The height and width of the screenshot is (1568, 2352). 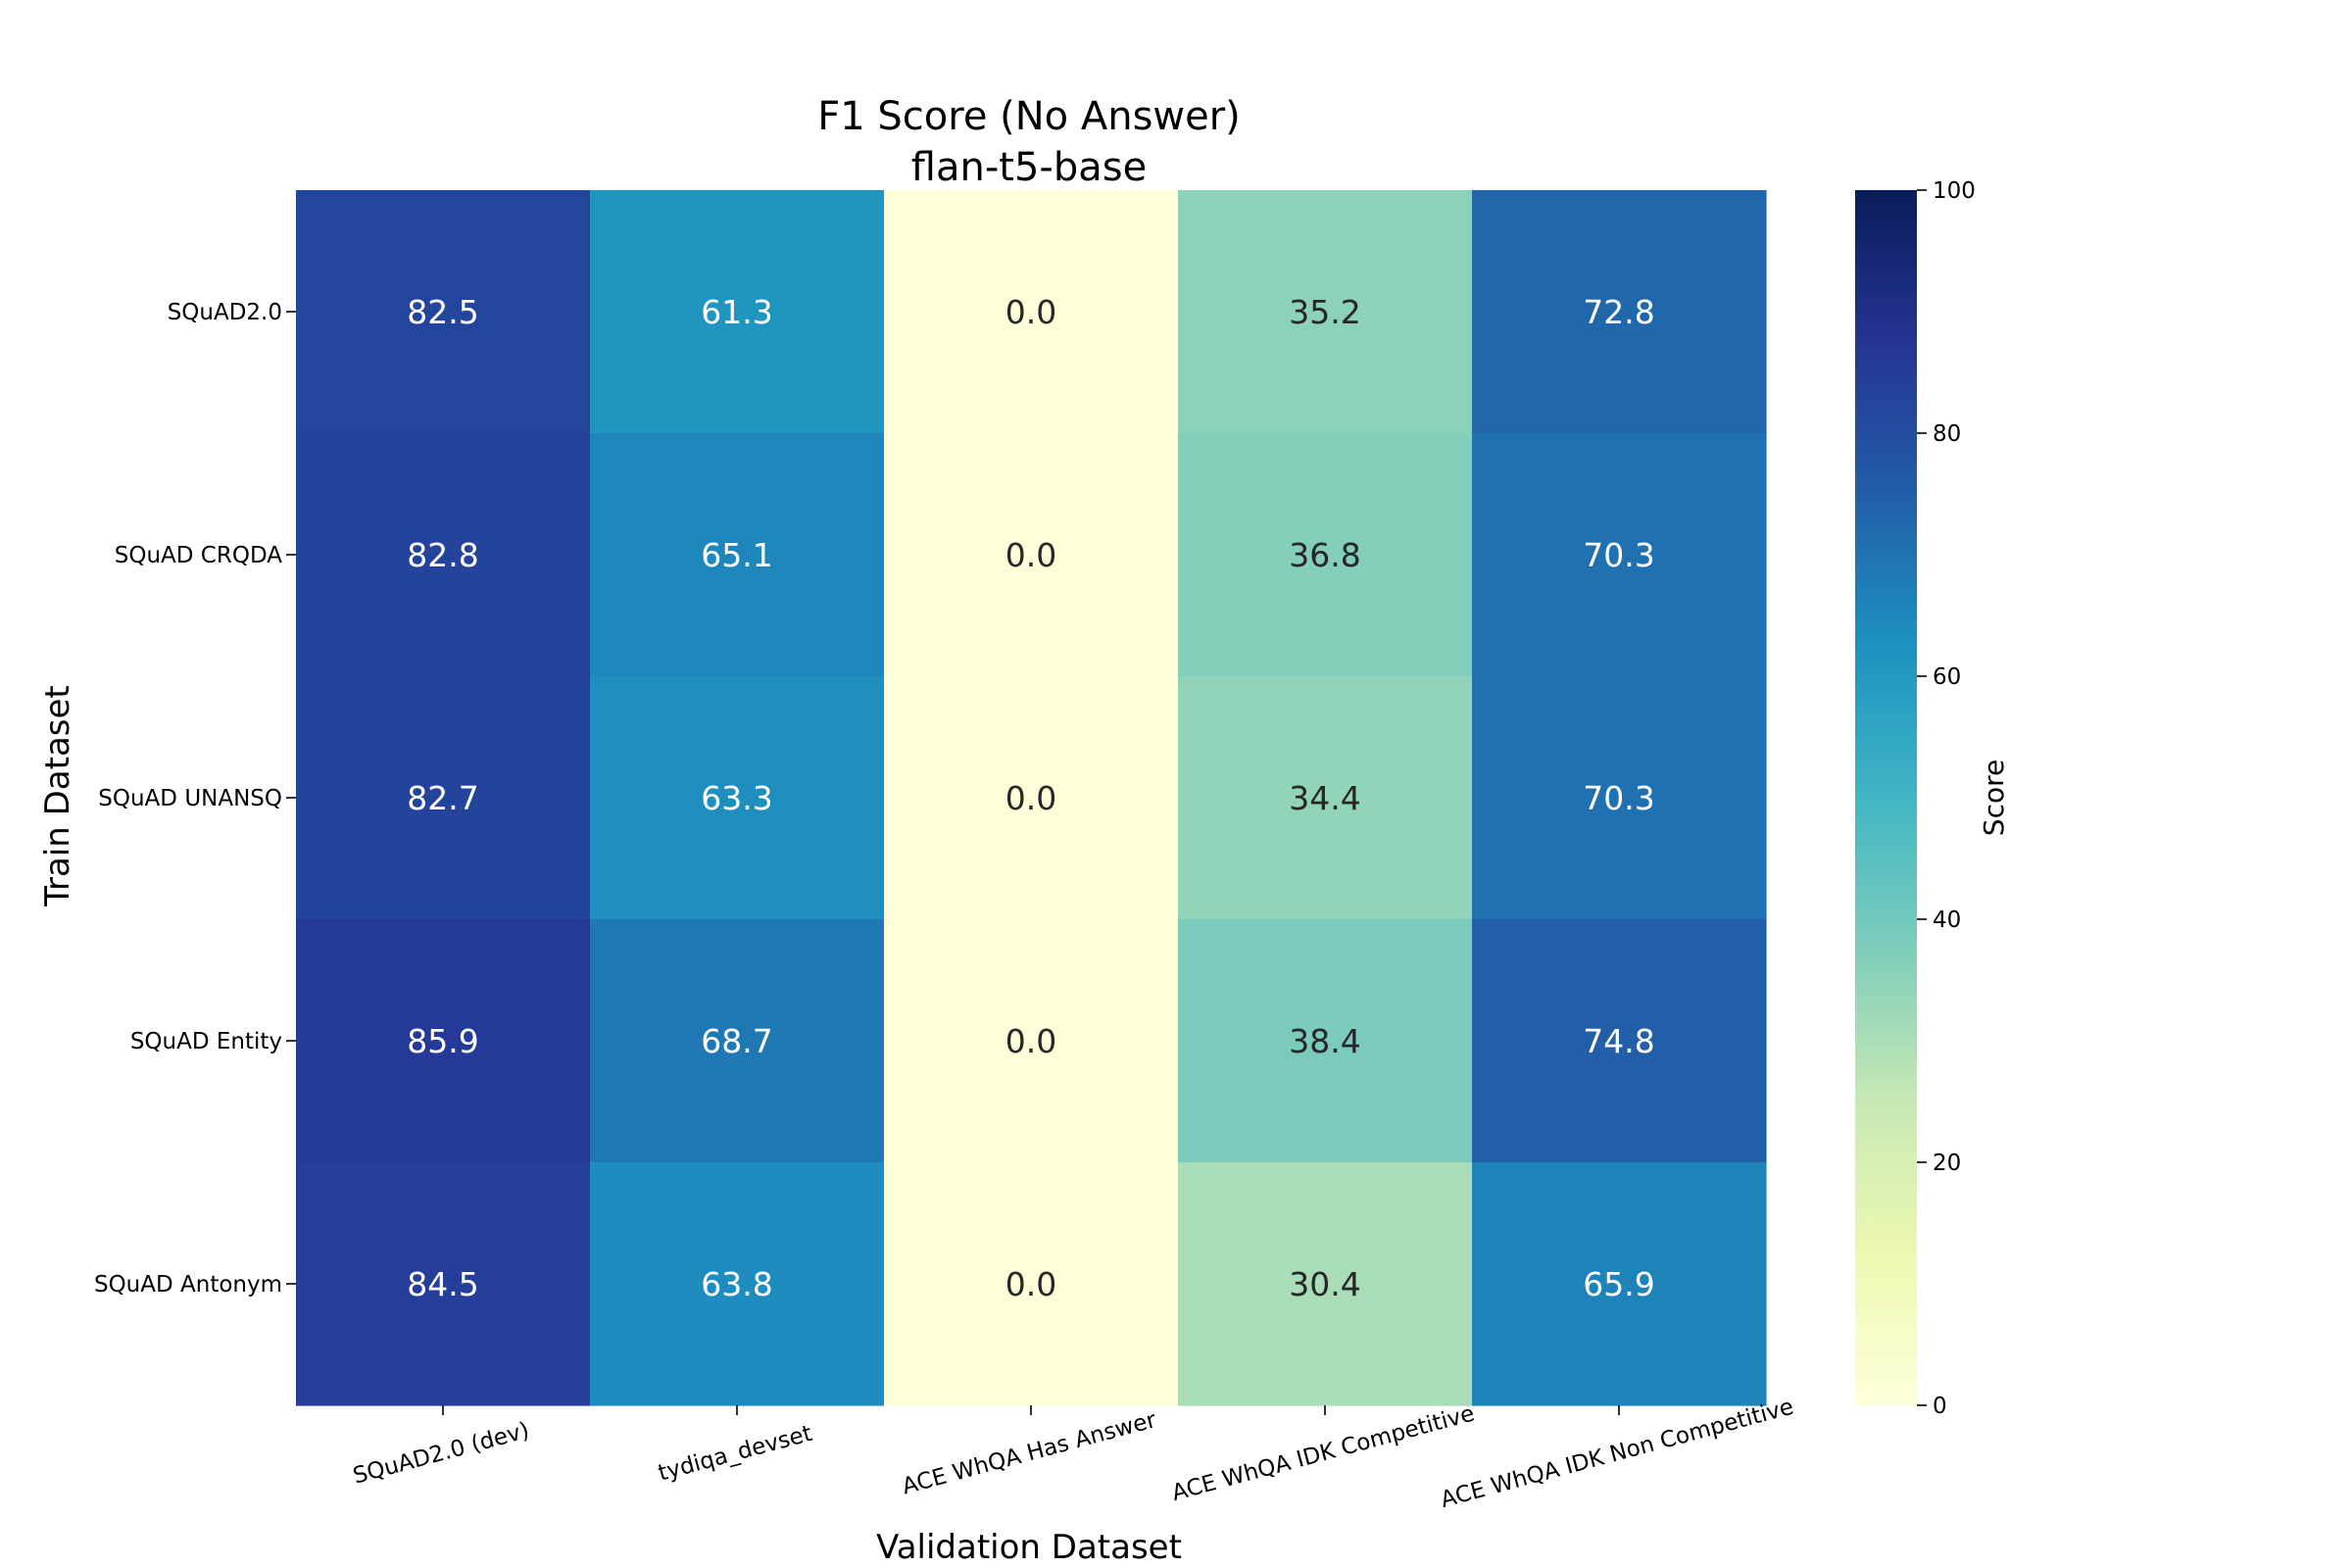 I want to click on x-tick-label: SQuAD2.0 (dev), so click(x=441, y=1454).